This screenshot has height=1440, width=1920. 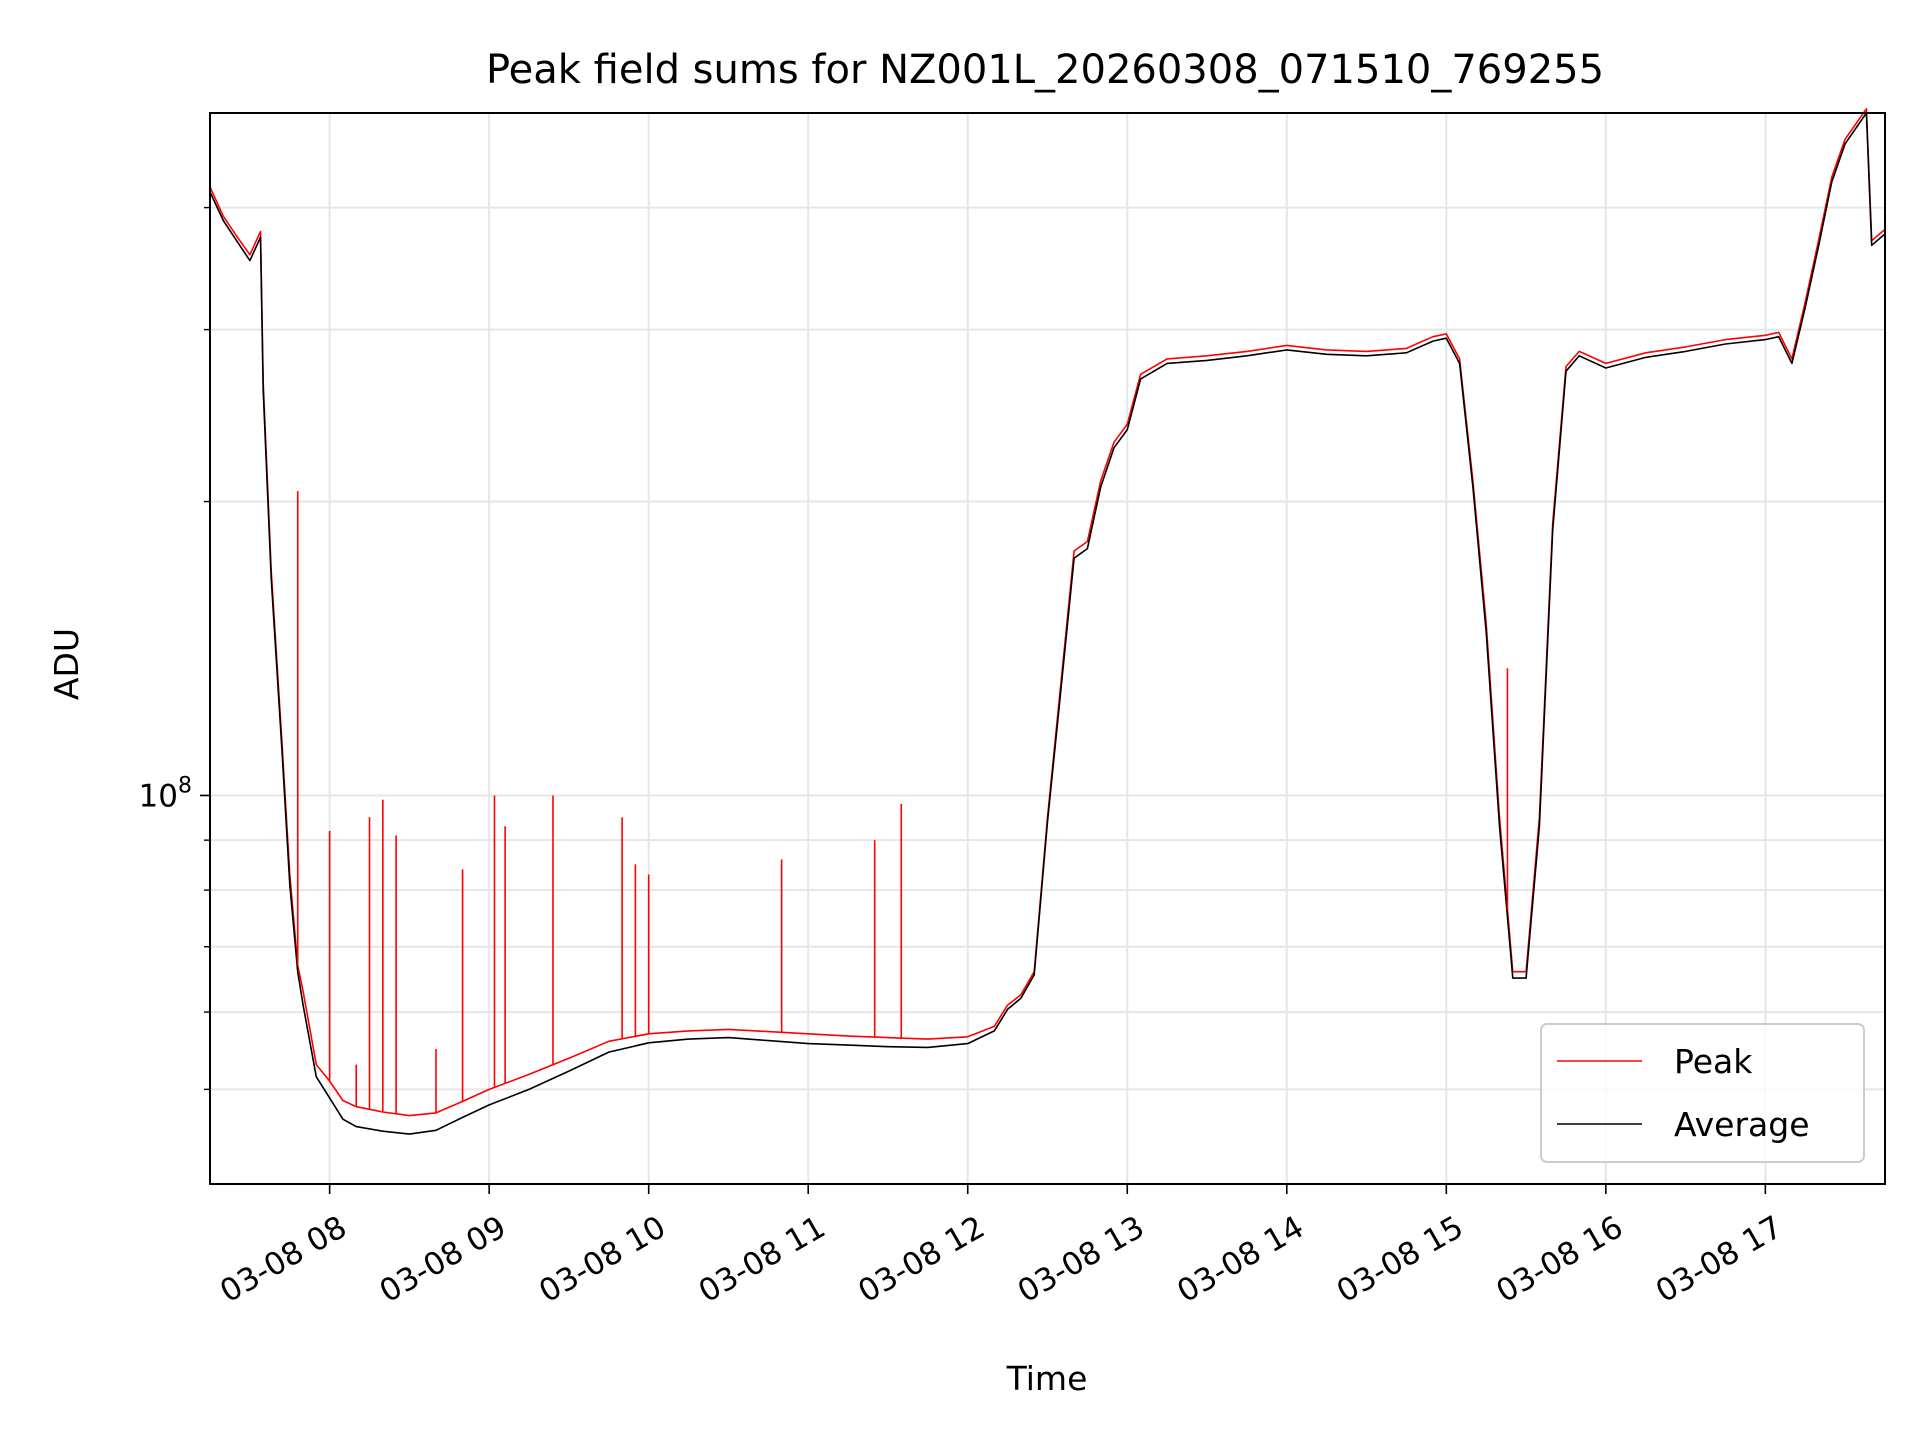 I want to click on x-axis-label: Time, so click(x=1047, y=1378).